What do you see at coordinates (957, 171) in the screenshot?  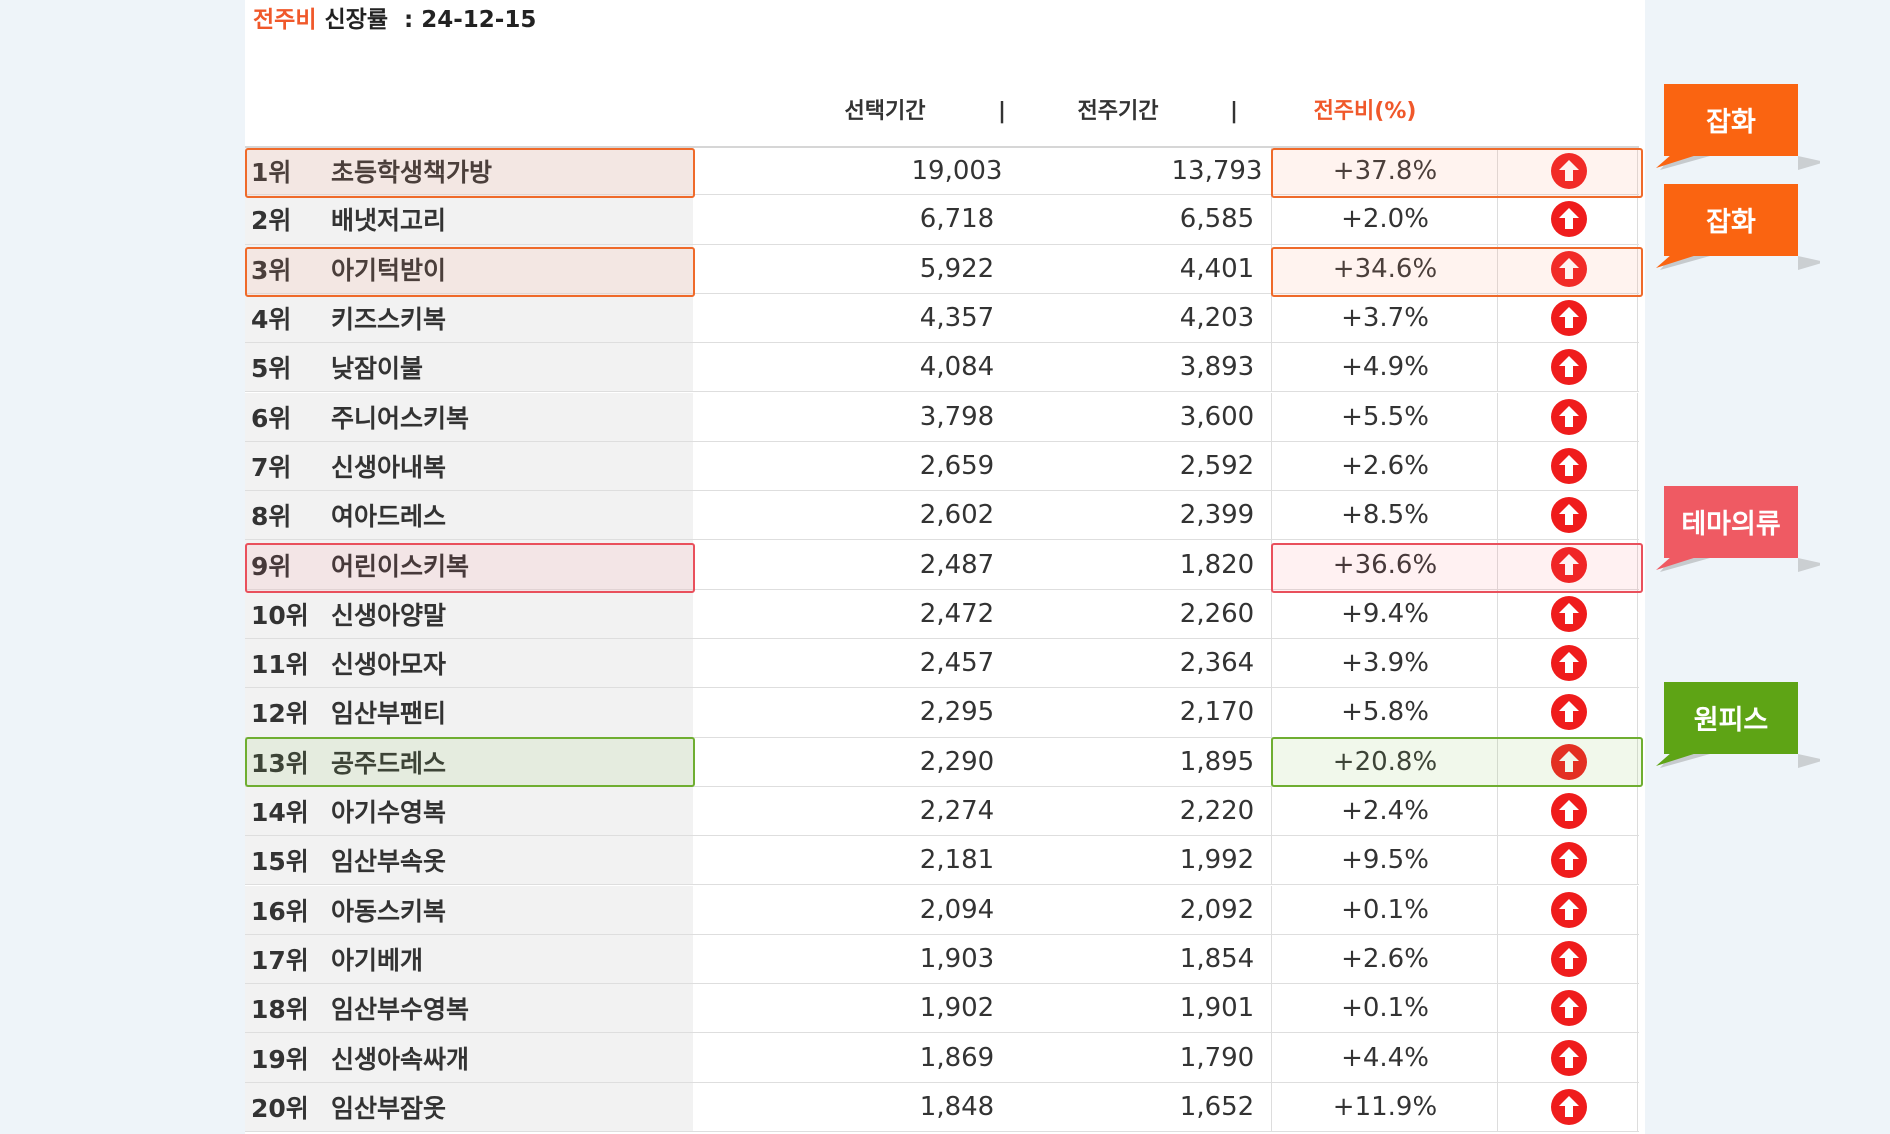 I see `selected-period-value: 19,003` at bounding box center [957, 171].